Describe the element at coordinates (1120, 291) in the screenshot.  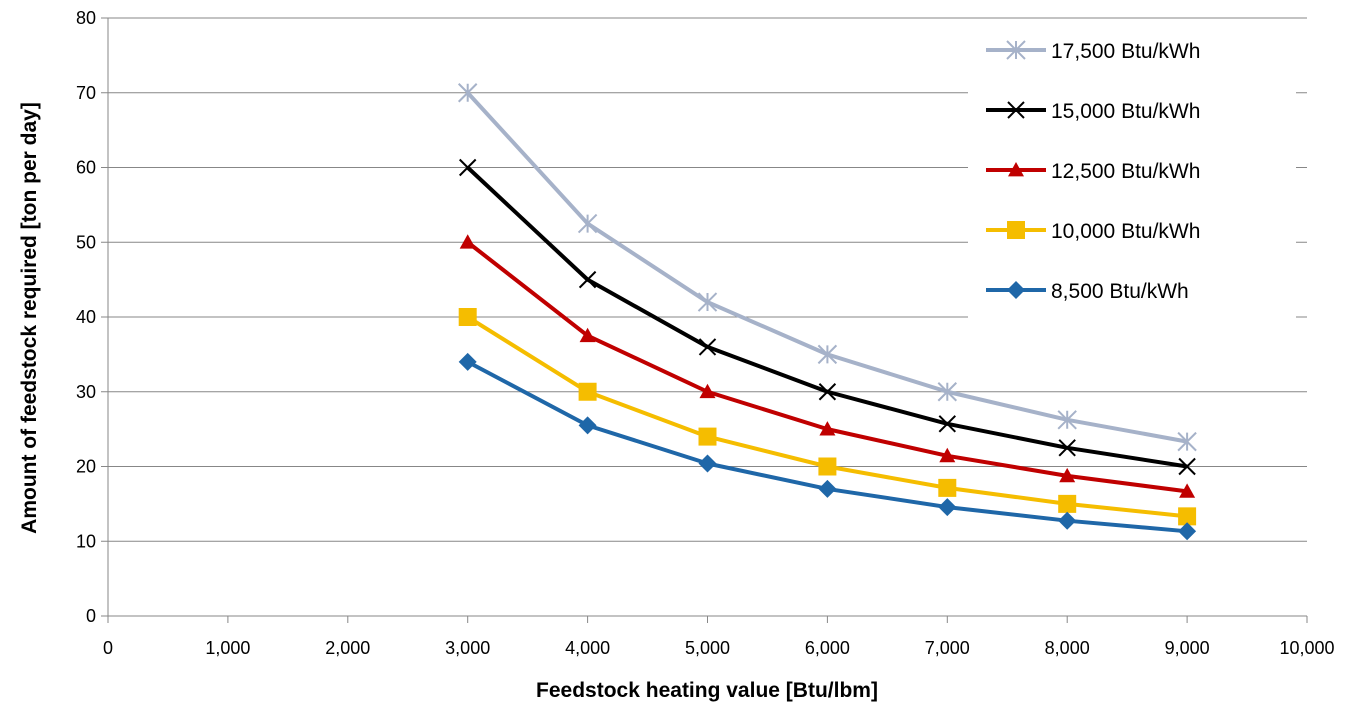
I see `legend-label: 8,500 Btu/kWh` at that location.